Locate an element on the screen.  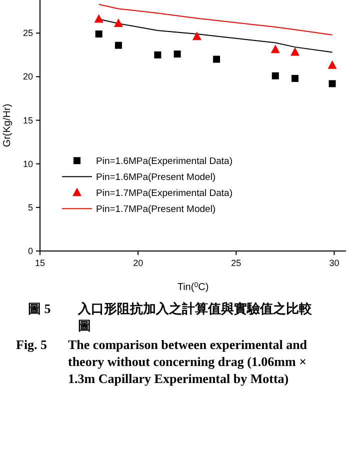
text: Fig. 5 The comparison between experimental and theory without concerning drag (1.06mm × 1.3m Capillary Experimental by Motta) is located at coordinates (162, 361).